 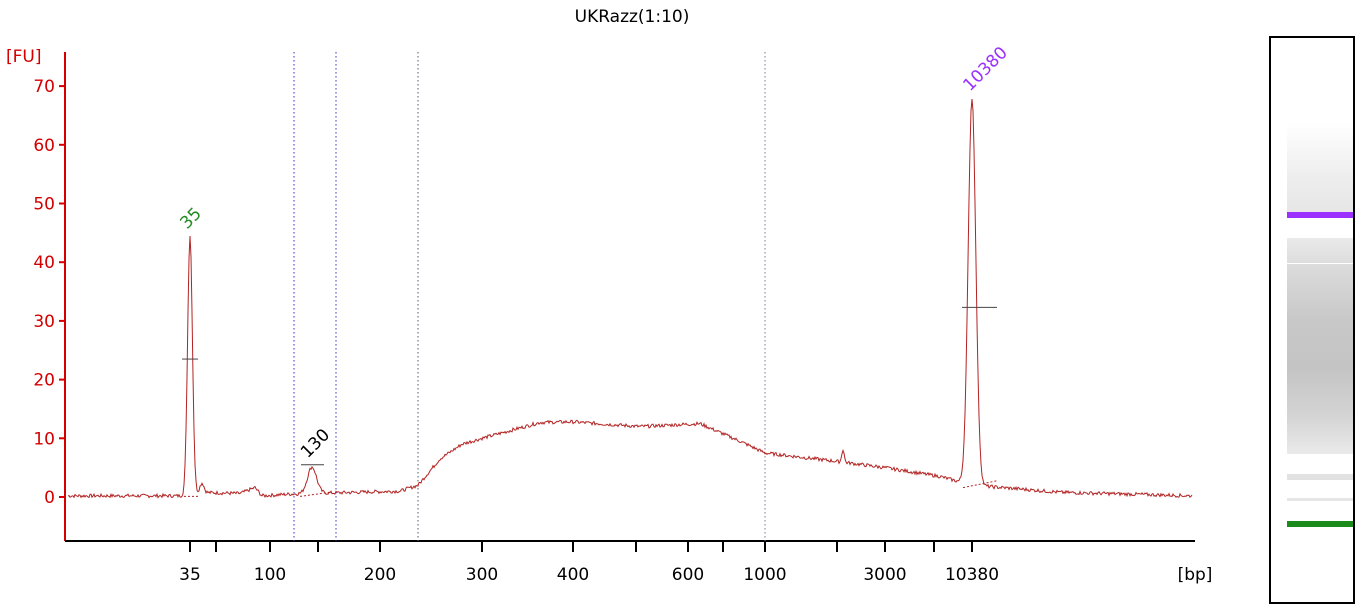 What do you see at coordinates (24, 57) in the screenshot?
I see `y-axis-label: [FU]` at bounding box center [24, 57].